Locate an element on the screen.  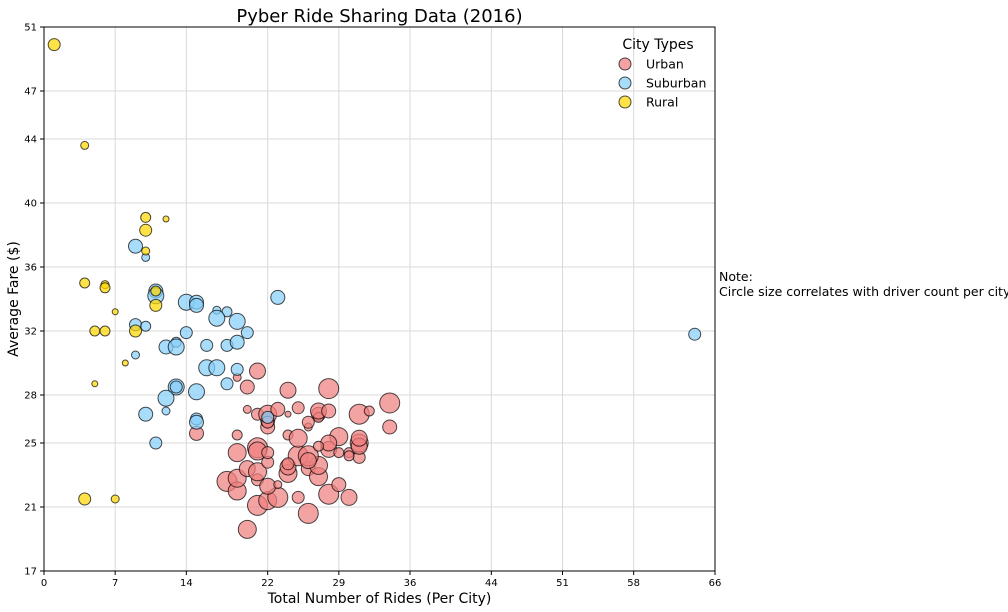
x-tick-label: 29 is located at coordinates (338, 583).